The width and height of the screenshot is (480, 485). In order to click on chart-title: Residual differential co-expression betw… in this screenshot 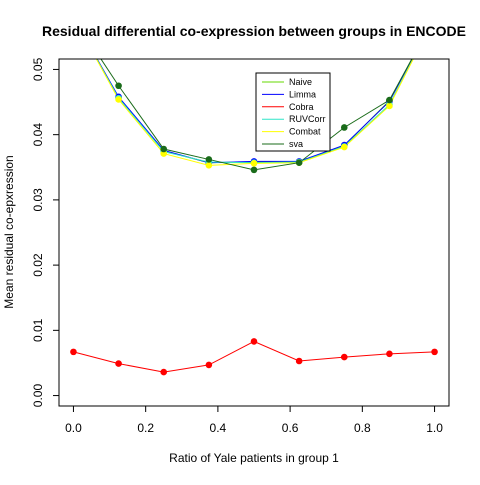, I will do `click(254, 31)`.